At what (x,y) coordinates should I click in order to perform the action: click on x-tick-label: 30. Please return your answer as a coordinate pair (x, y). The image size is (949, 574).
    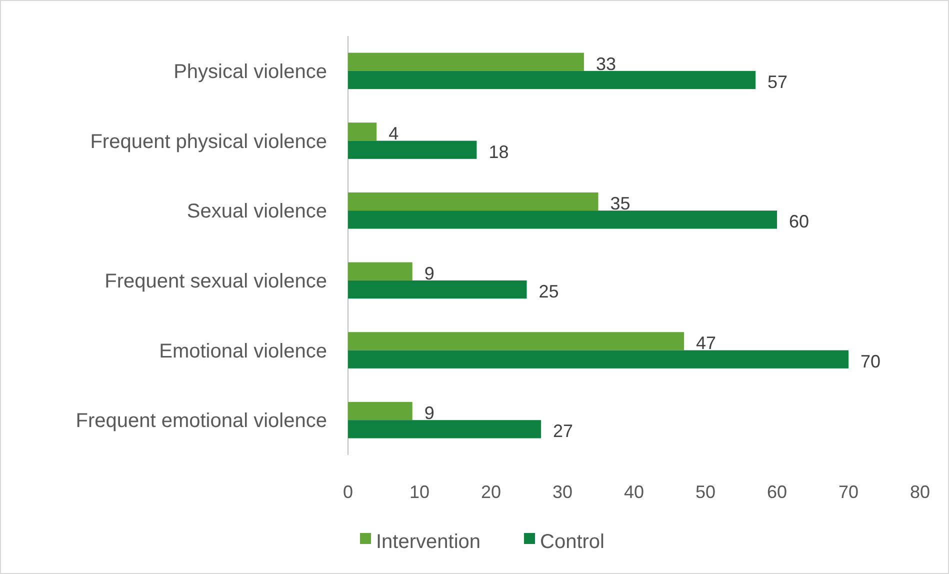
    Looking at the image, I should click on (562, 492).